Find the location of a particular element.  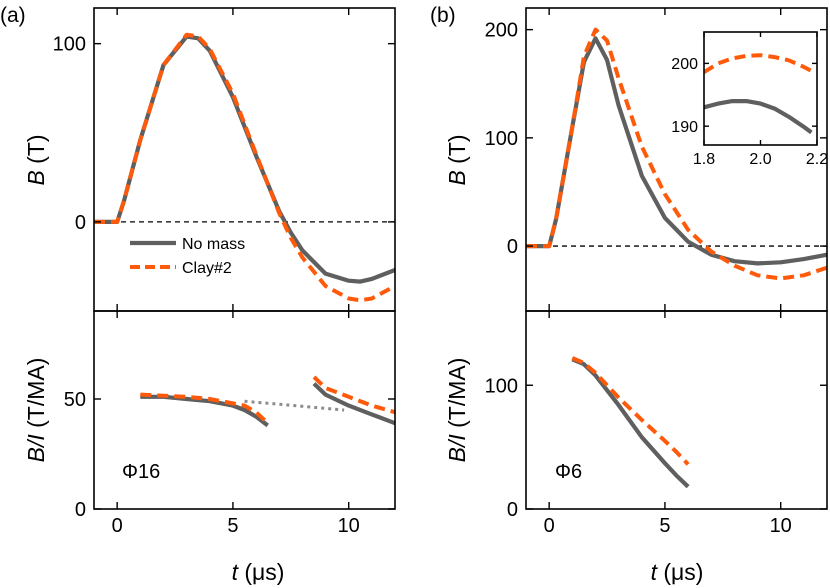

xlabel-a: t (μs) is located at coordinates (258, 572).